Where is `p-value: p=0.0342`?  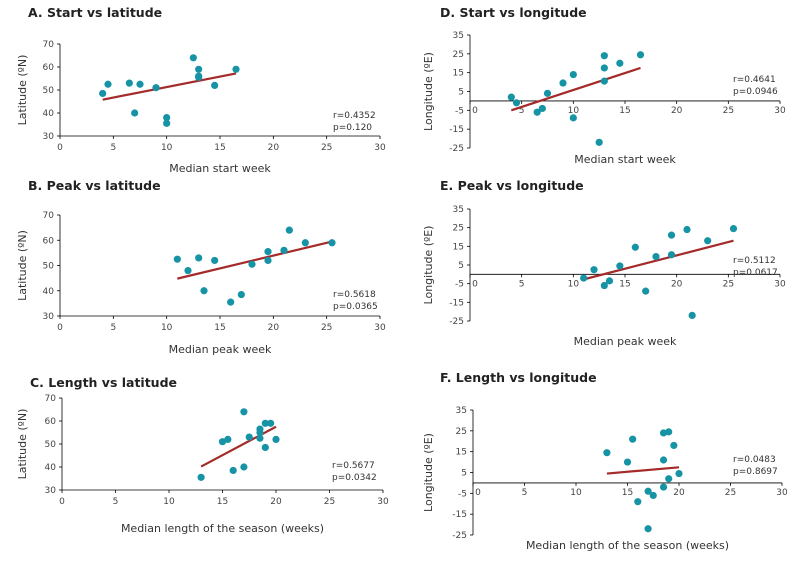
p-value: p=0.0342 is located at coordinates (354, 478).